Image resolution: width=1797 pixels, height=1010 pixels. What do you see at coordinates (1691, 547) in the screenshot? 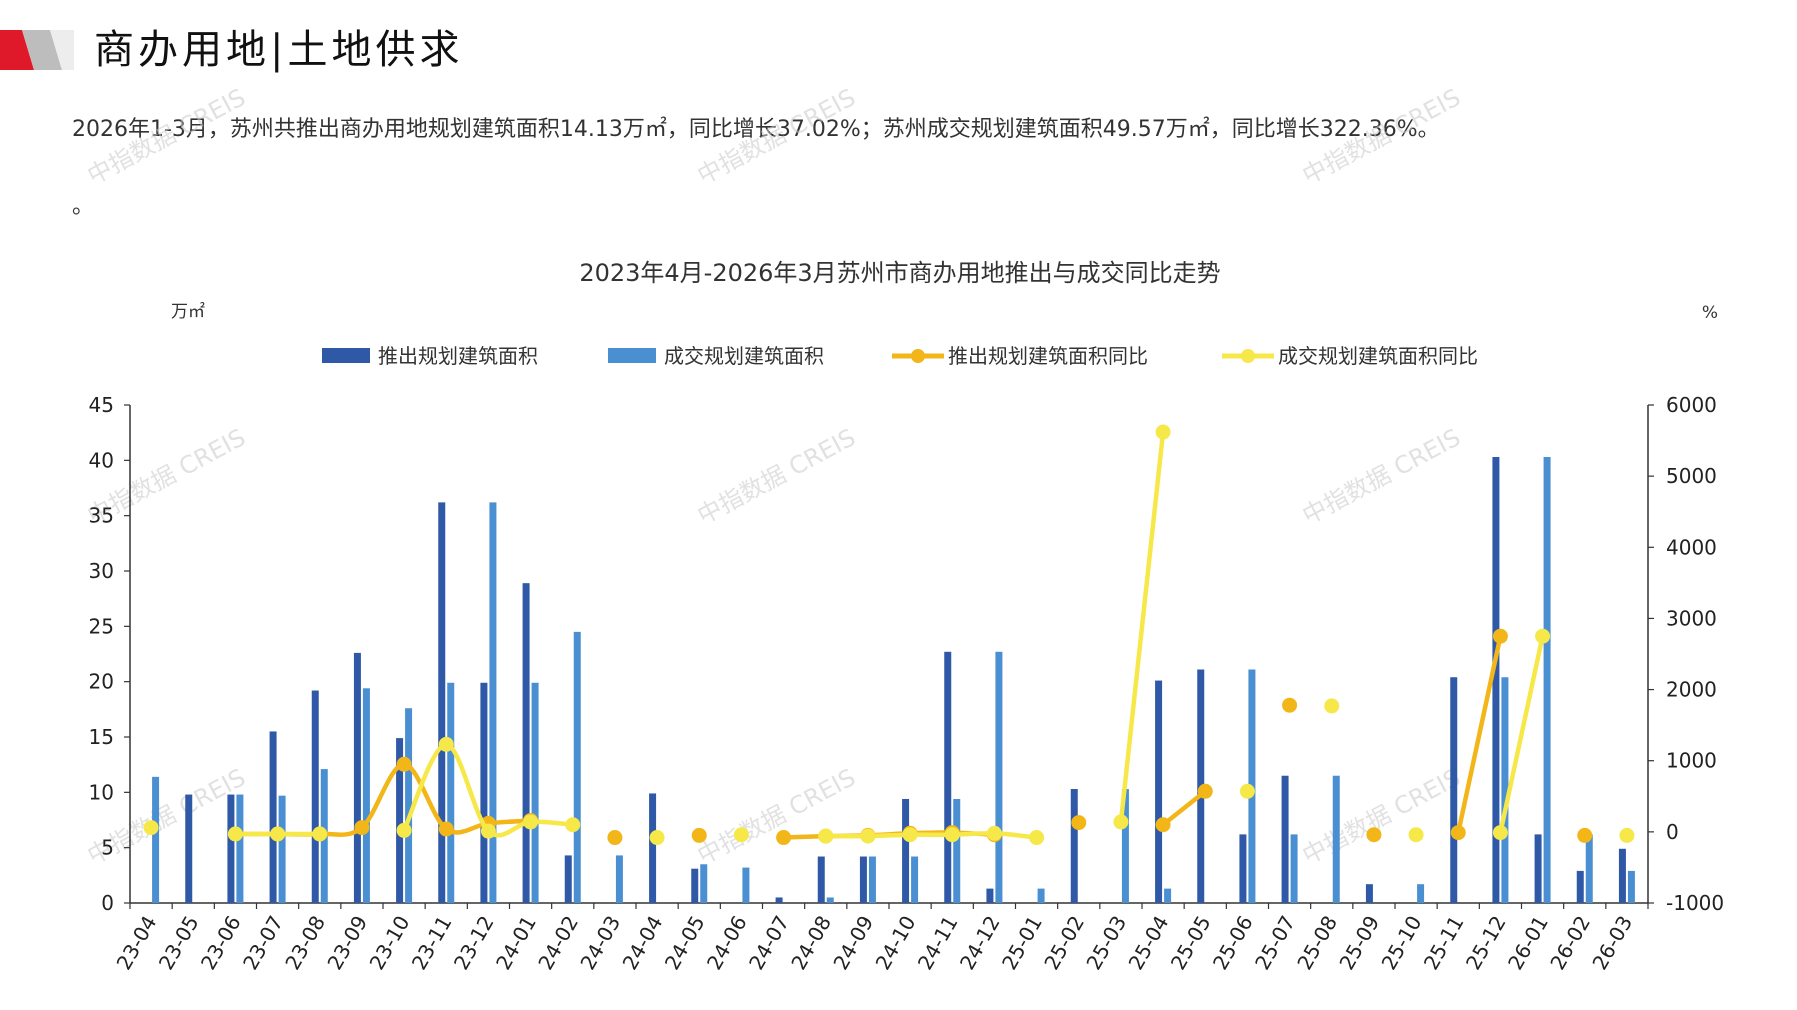
I see `right-tick-label: 4000` at bounding box center [1691, 547].